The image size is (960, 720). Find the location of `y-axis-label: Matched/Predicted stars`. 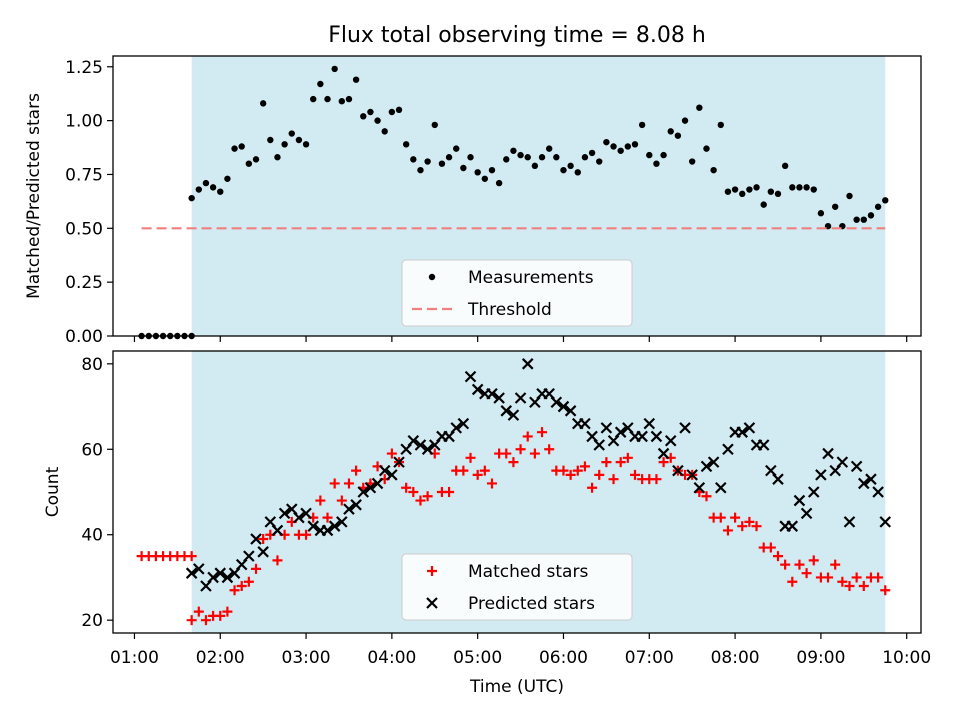

y-axis-label: Matched/Predicted stars is located at coordinates (34, 196).